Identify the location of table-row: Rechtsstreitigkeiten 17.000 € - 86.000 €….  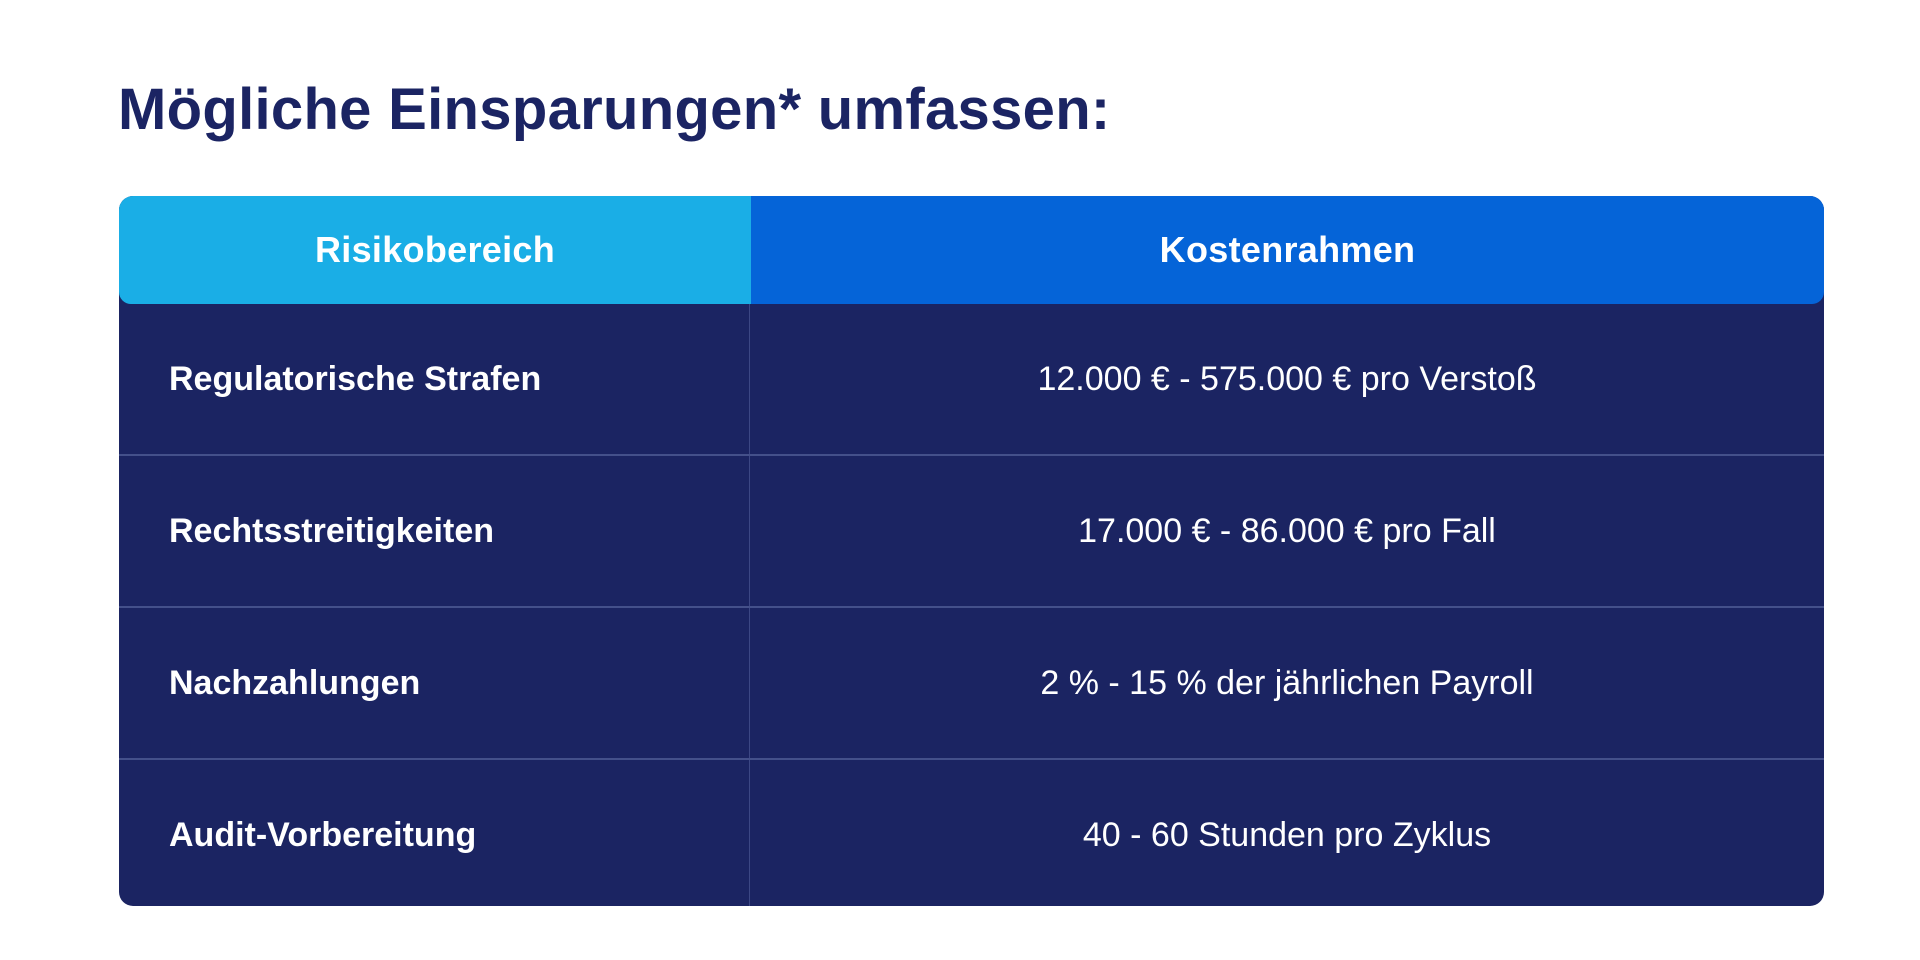
(971, 532).